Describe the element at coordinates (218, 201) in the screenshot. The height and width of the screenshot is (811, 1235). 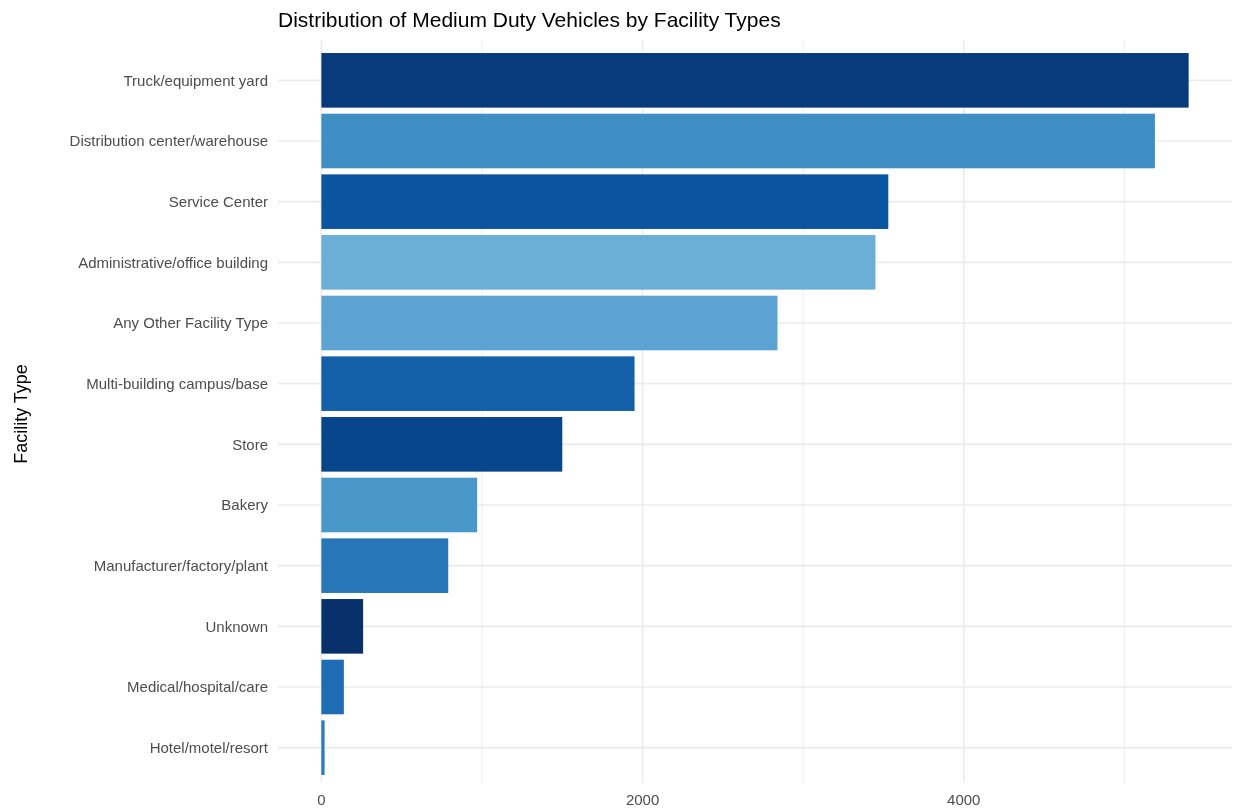
I see `y-tick-label: Service Center` at that location.